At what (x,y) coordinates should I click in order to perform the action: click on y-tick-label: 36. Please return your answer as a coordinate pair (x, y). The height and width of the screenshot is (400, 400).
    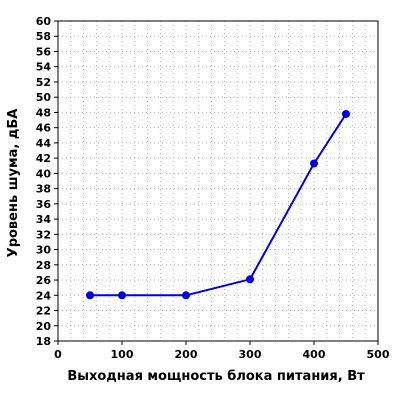
    Looking at the image, I should click on (44, 204).